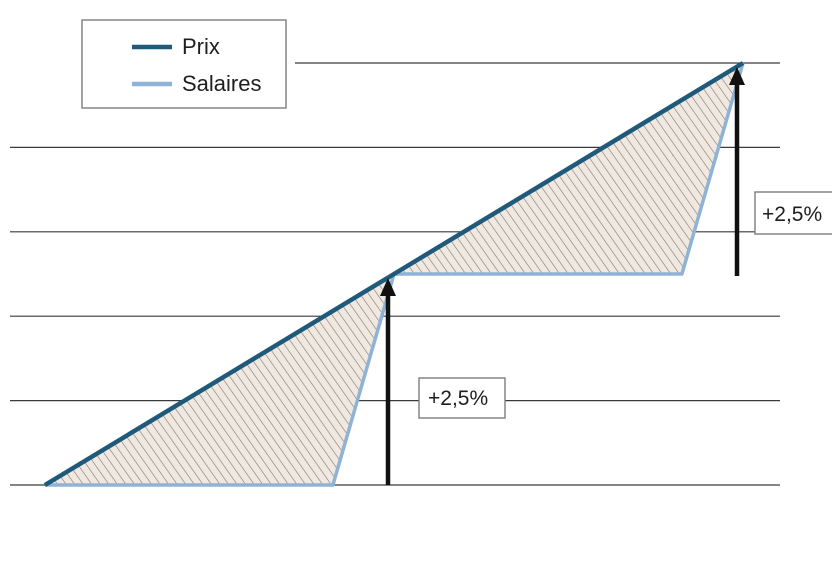 The width and height of the screenshot is (832, 565). Describe the element at coordinates (201, 46) in the screenshot. I see `legend-label-prix: Prix` at that location.